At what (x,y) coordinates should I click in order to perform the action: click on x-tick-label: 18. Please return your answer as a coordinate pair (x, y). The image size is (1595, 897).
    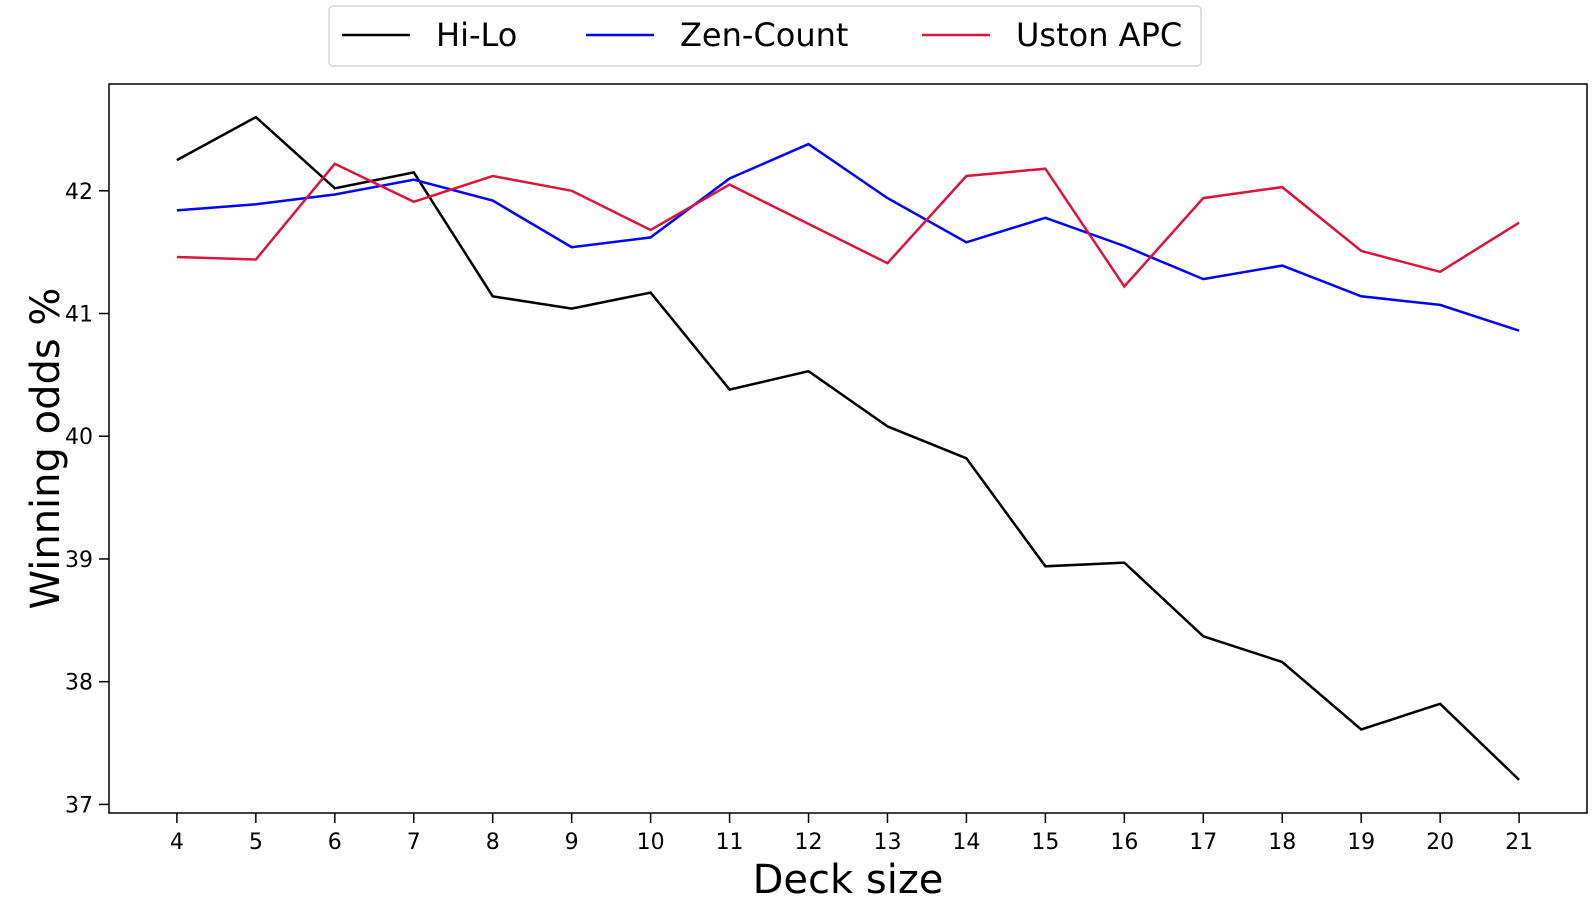
    Looking at the image, I should click on (1282, 842).